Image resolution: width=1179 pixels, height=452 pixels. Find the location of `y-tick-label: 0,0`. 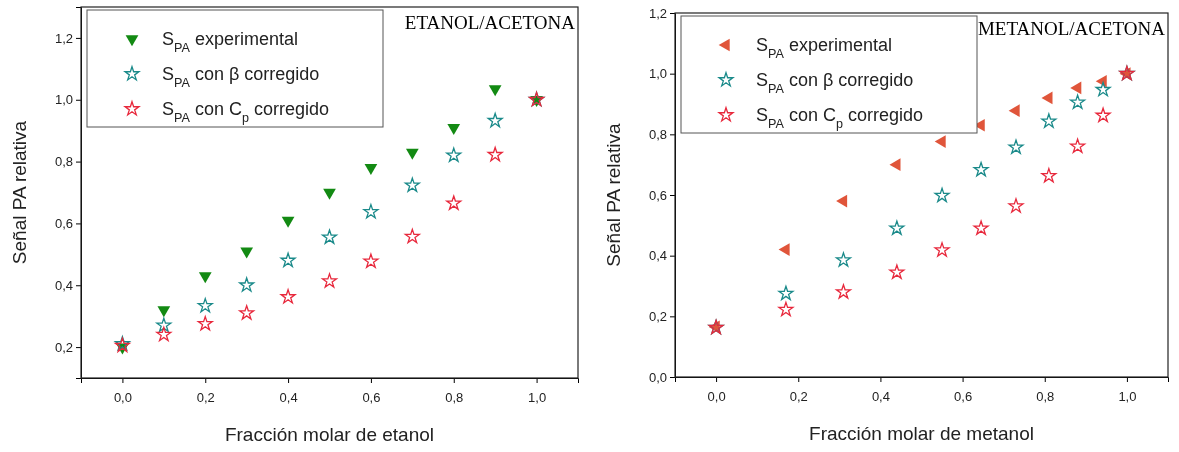

y-tick-label: 0,0 is located at coordinates (657, 377).